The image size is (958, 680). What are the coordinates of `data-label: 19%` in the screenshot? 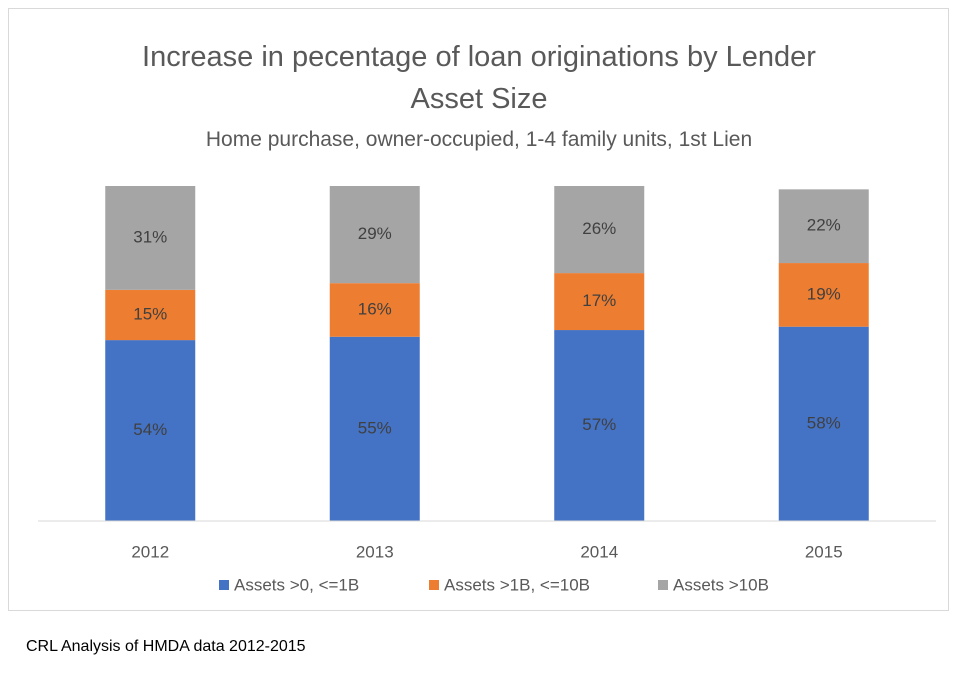 It's located at (824, 293).